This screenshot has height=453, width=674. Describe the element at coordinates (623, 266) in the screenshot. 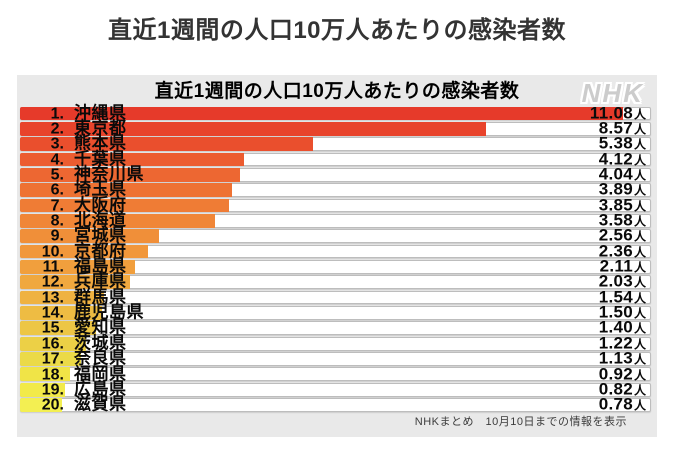

I see `value-label: 2.11人` at that location.